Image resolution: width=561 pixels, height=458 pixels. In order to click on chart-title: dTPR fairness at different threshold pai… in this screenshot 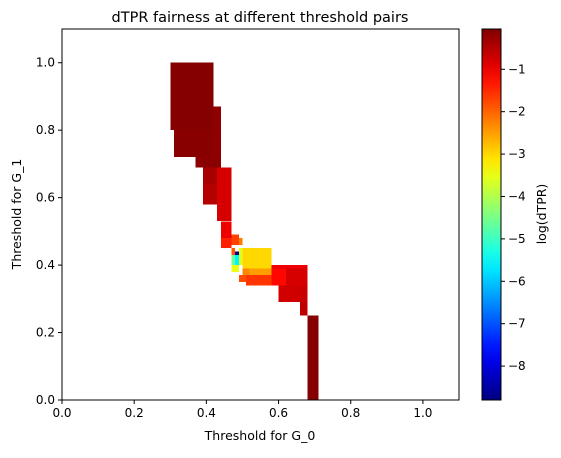, I will do `click(260, 18)`.